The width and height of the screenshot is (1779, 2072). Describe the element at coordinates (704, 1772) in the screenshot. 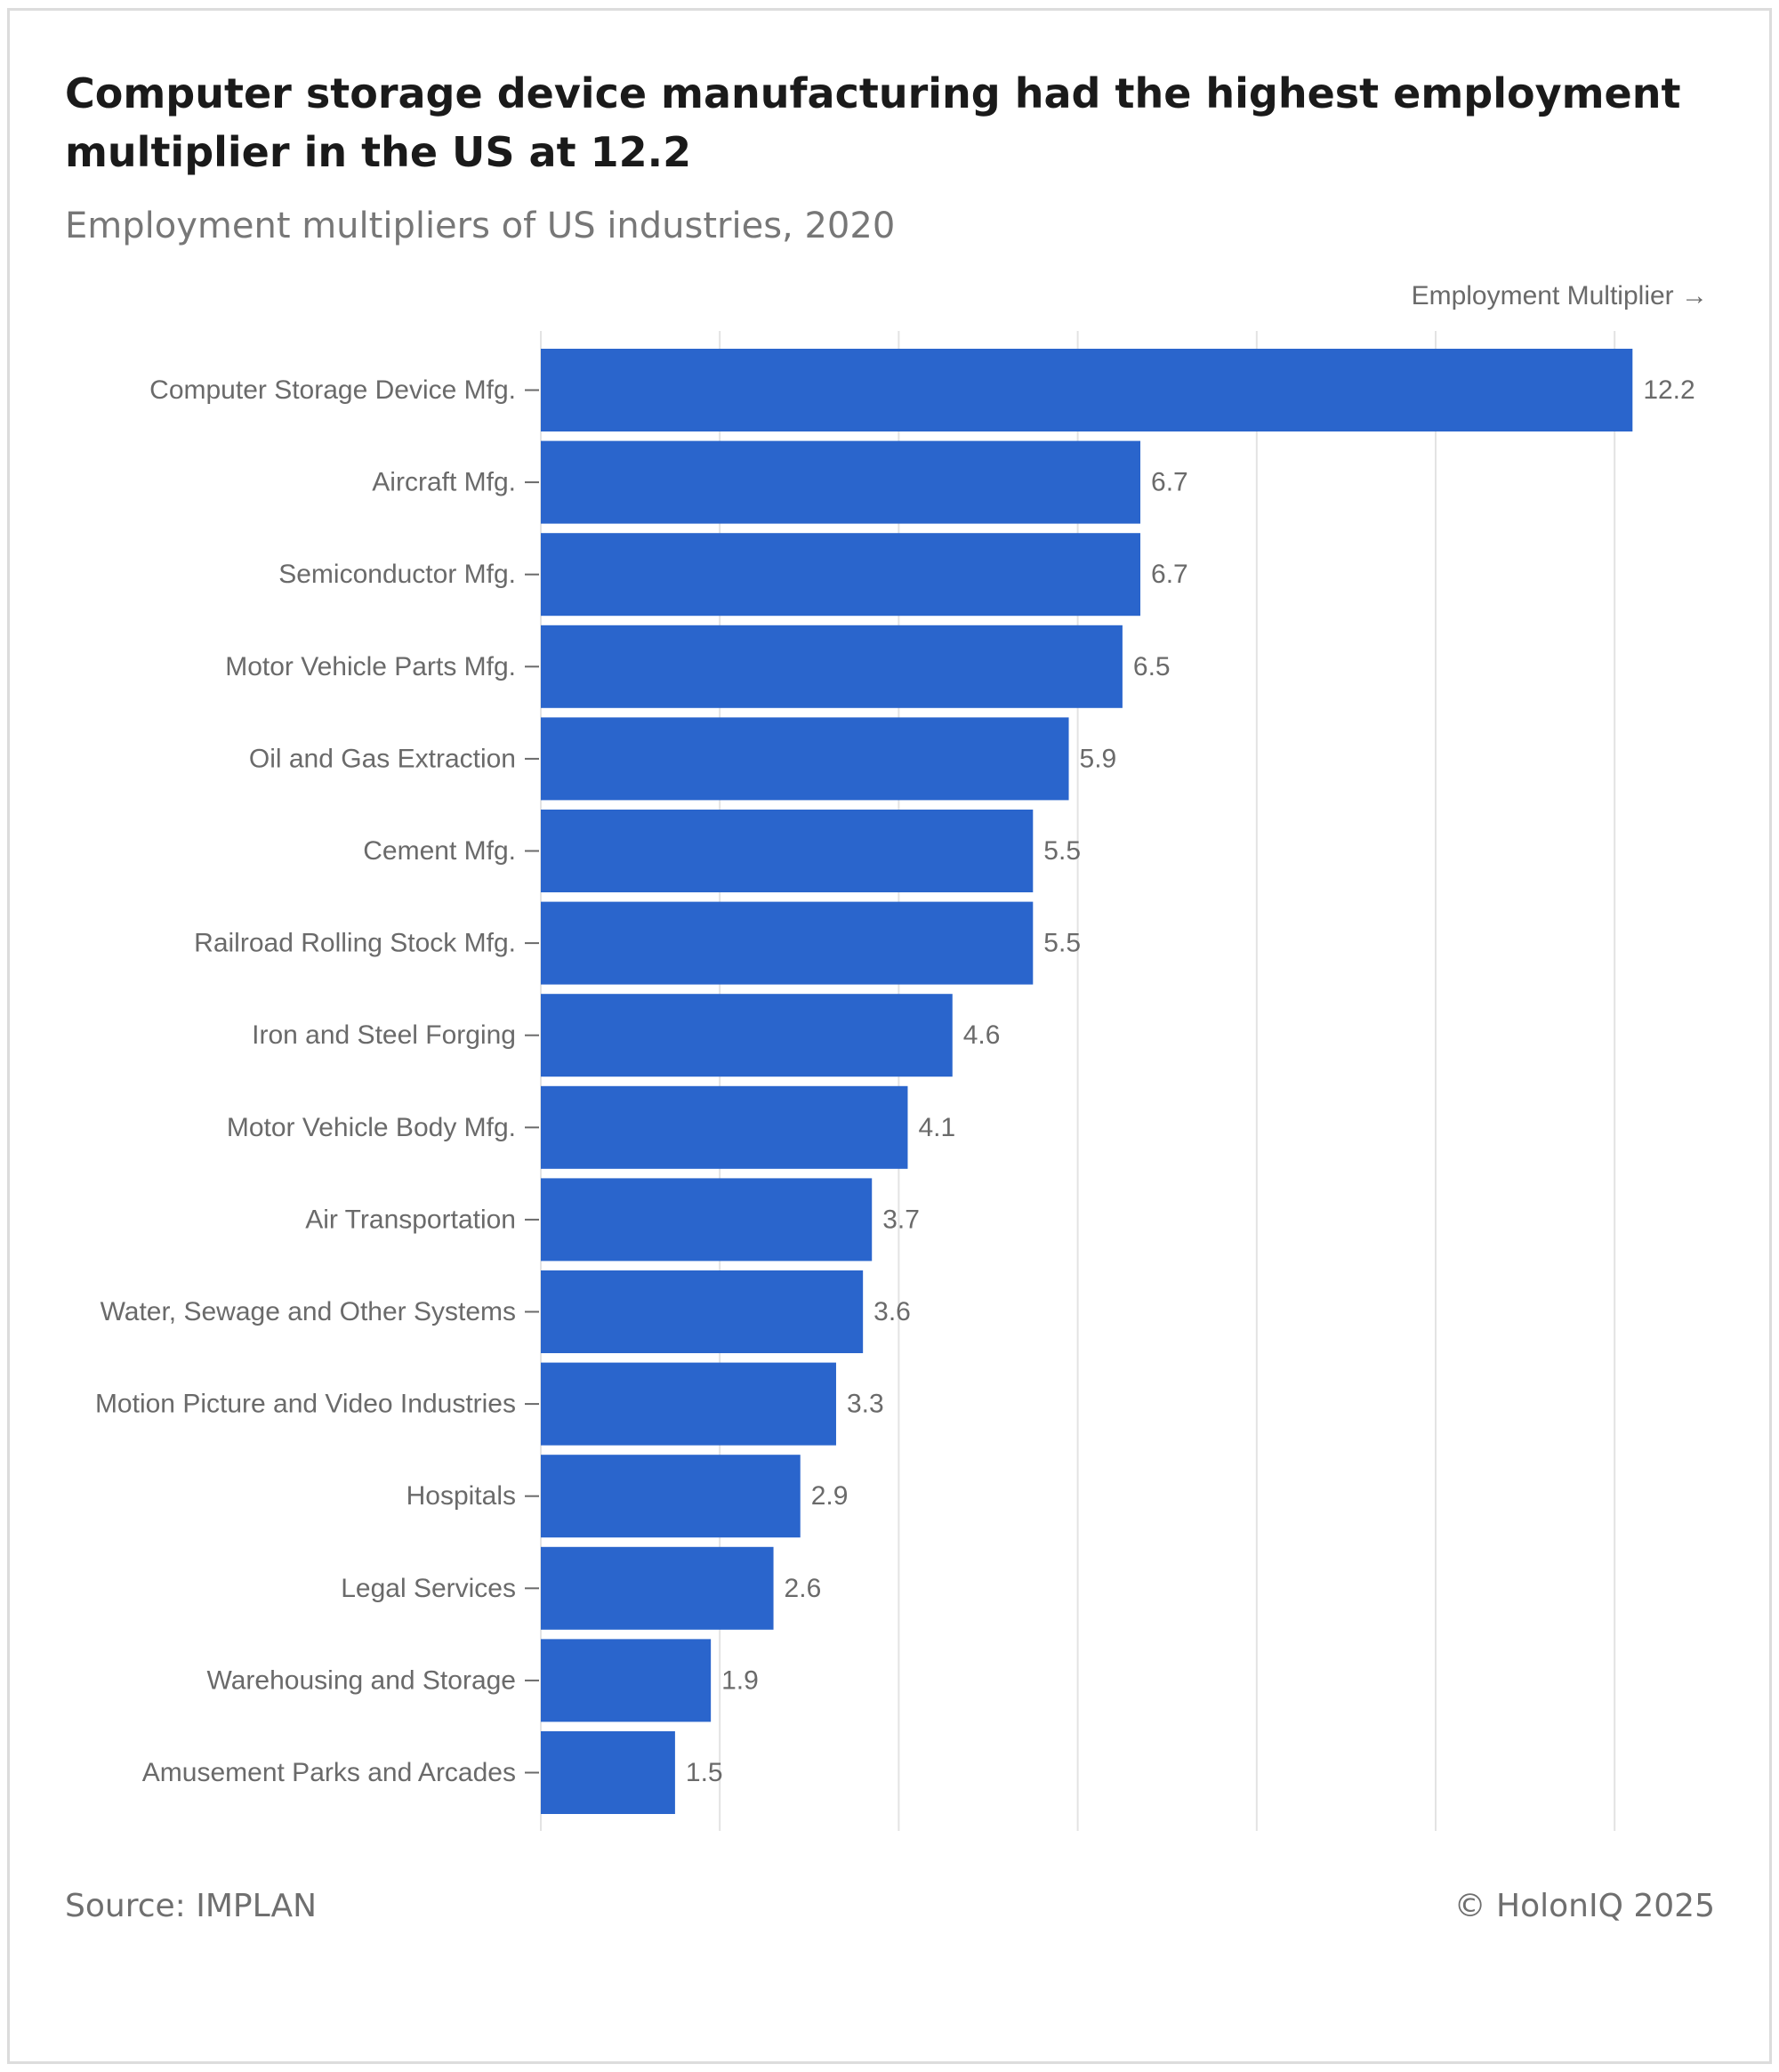

I see `value-label: 1.5` at that location.